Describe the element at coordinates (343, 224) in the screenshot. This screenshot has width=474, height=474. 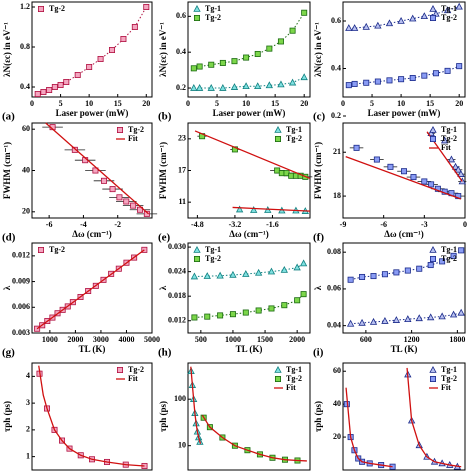
I see `x-tick-label: -9` at that location.